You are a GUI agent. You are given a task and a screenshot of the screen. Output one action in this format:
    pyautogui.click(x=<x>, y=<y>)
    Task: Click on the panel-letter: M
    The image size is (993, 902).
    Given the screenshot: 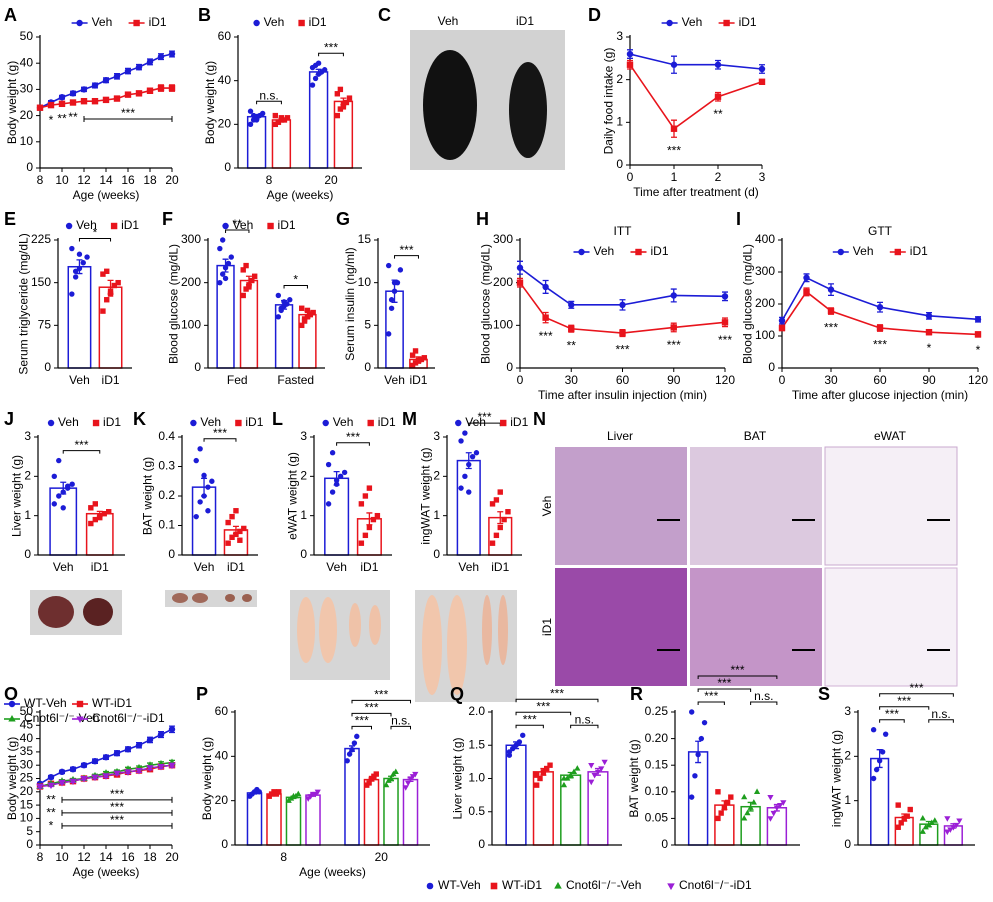 What is the action you would take?
    pyautogui.click(x=409, y=419)
    